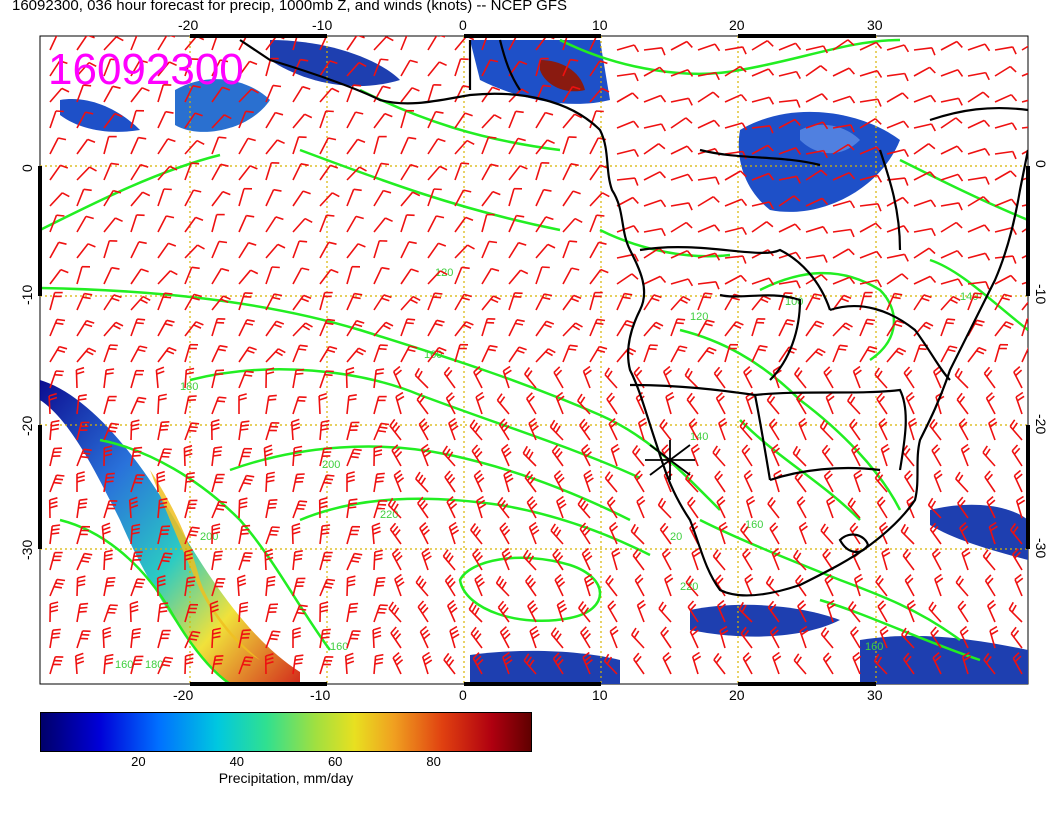 Image resolution: width=1056 pixels, height=816 pixels. I want to click on lon-label: -20, so click(183, 693).